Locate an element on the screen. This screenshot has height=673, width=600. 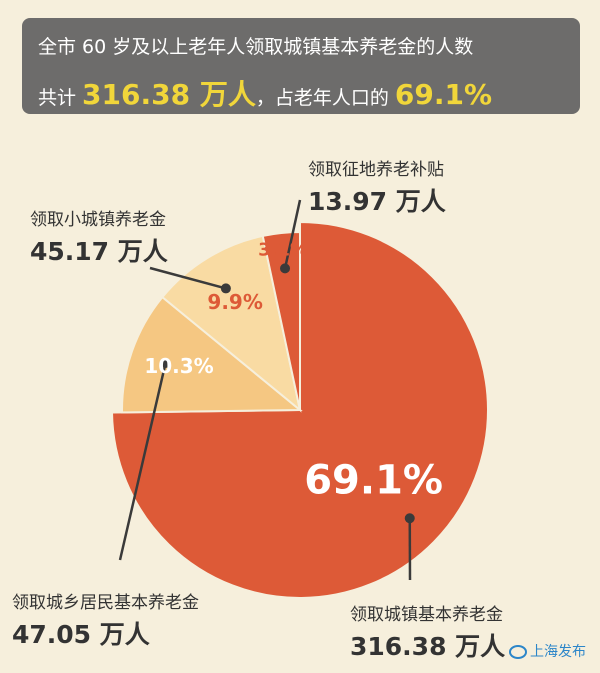
callout-small-town: 领取小城镇养老金 45.17 万人 is located at coordinates (99, 236).